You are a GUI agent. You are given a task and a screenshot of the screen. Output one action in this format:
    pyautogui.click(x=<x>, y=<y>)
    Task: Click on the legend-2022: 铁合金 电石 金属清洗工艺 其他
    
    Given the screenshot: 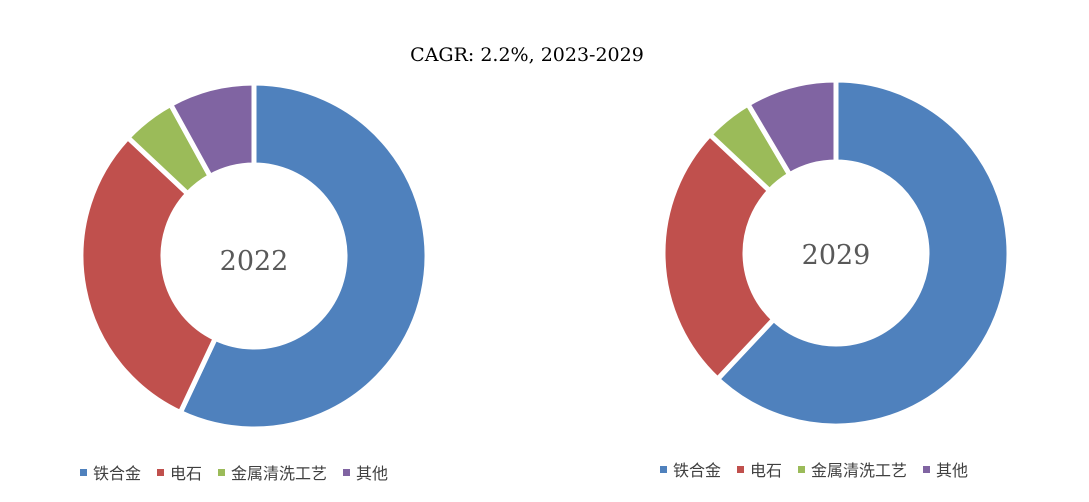 What is the action you would take?
    pyautogui.click(x=242, y=472)
    